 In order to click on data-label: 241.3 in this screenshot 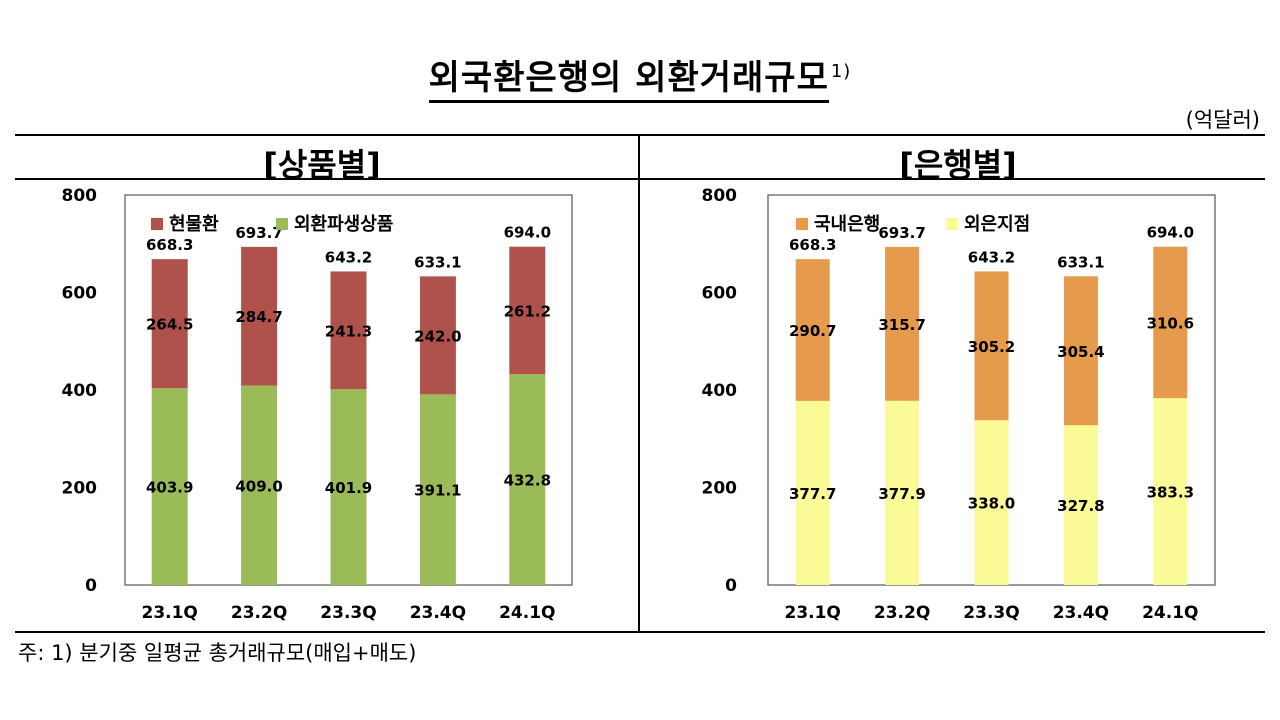, I will do `click(348, 331)`.